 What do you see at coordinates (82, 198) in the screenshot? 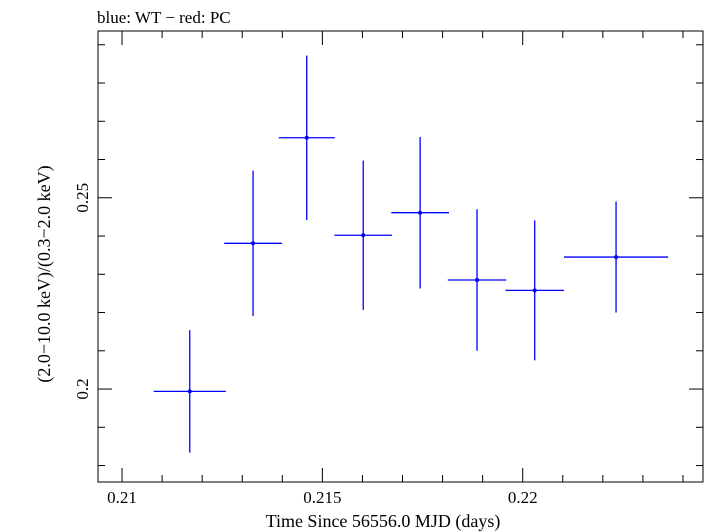
I see `y-tick-label: 0.25` at bounding box center [82, 198].